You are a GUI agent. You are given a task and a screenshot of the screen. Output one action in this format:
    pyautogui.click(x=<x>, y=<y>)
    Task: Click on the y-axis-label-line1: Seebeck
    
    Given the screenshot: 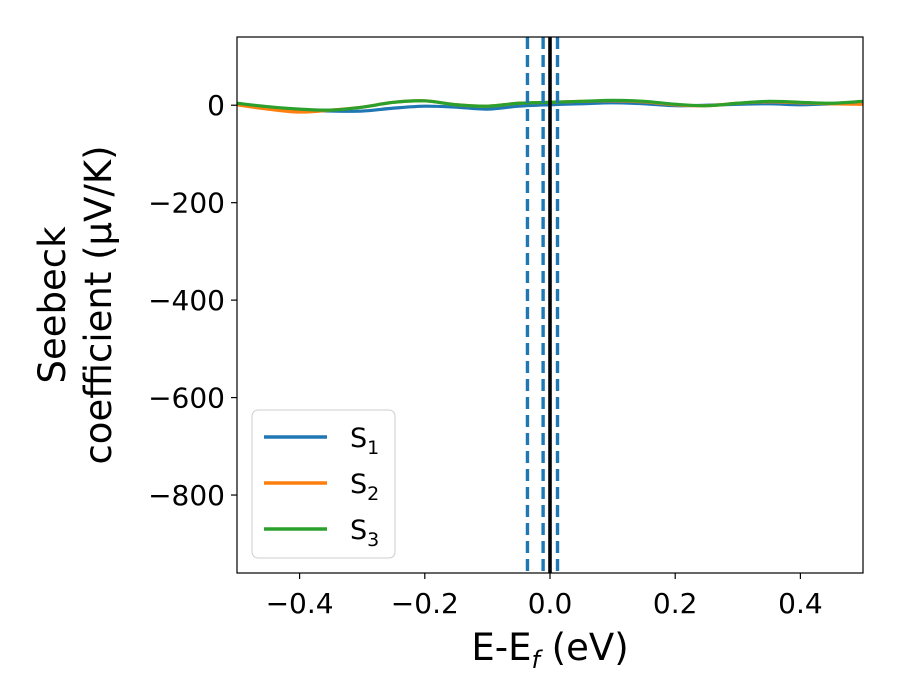 What is the action you would take?
    pyautogui.click(x=52, y=305)
    